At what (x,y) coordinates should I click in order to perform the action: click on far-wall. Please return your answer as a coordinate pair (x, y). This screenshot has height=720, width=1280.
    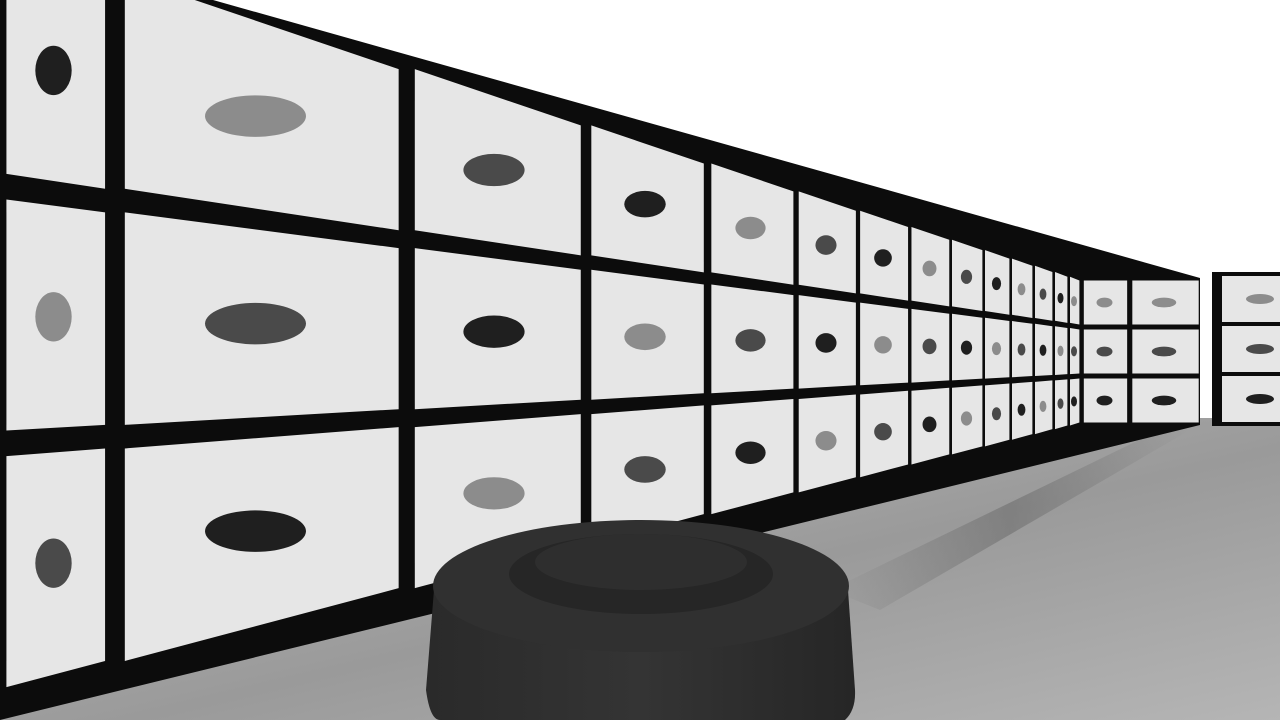
    Looking at the image, I should click on (1246, 349).